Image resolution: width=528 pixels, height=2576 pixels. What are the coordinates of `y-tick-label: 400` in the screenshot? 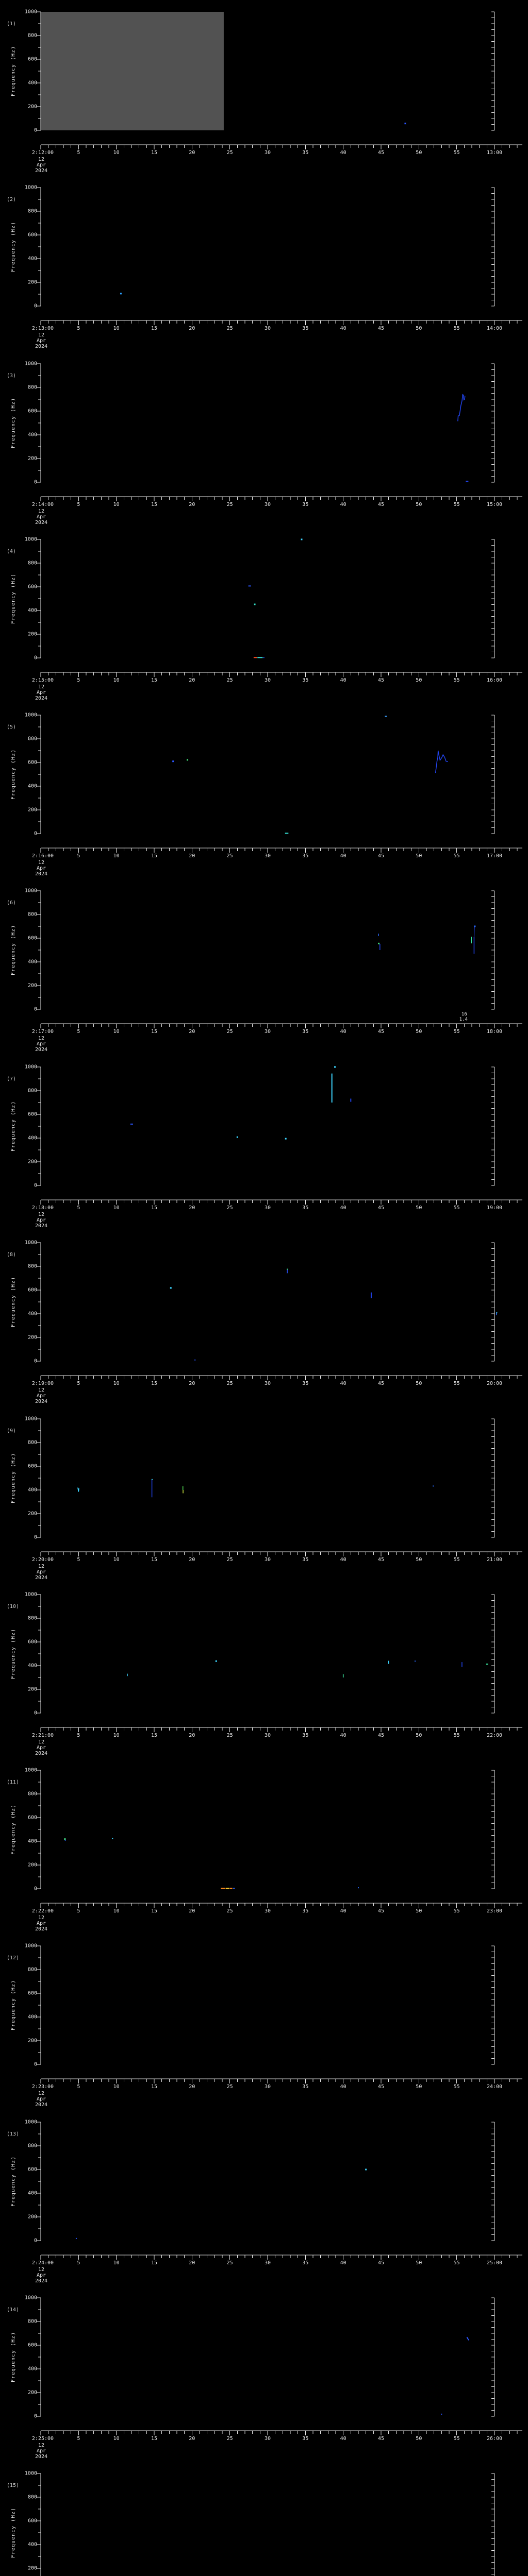 It's located at (32, 435).